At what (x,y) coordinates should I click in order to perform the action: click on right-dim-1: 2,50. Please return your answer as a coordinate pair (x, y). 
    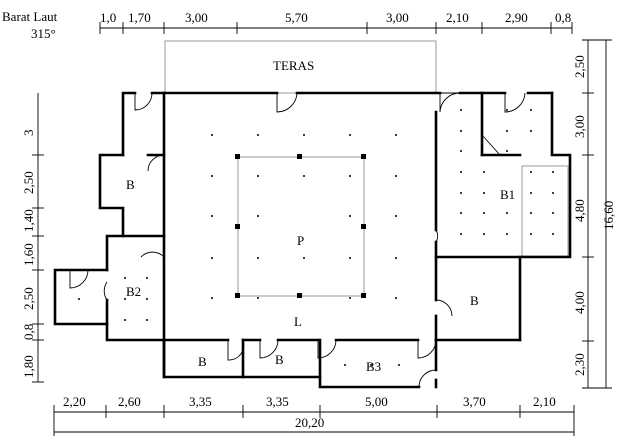
    Looking at the image, I should click on (579, 66).